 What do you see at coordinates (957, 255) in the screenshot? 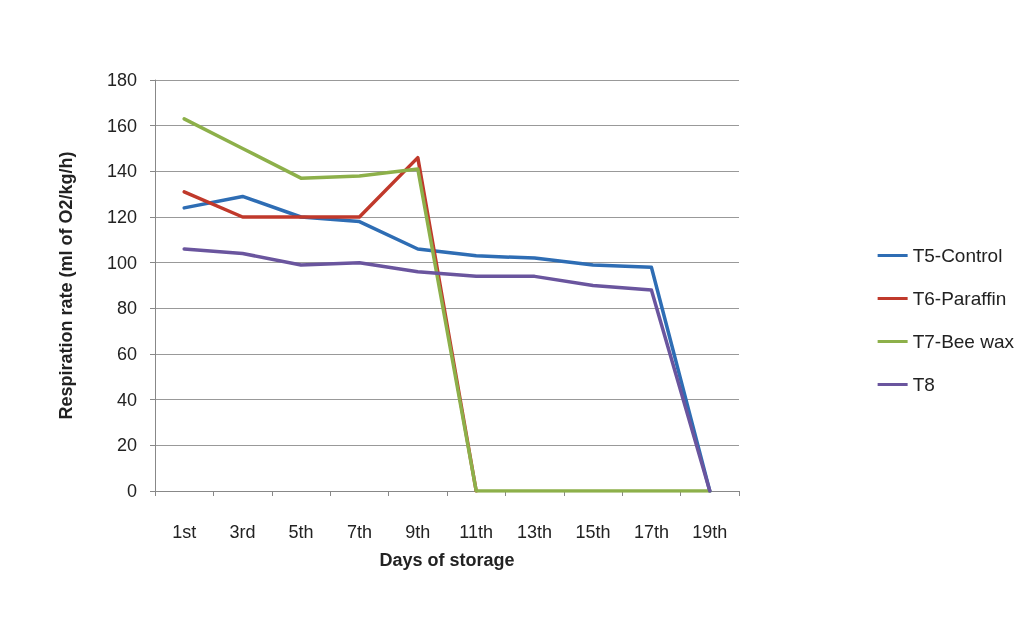
I see `legend-label: T5-Control` at bounding box center [957, 255].